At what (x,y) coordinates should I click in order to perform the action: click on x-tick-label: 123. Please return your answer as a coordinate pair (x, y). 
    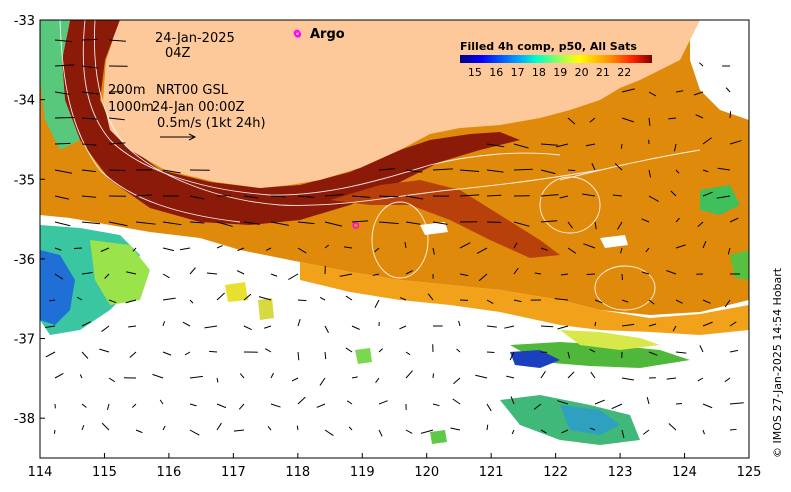
    Looking at the image, I should click on (620, 472).